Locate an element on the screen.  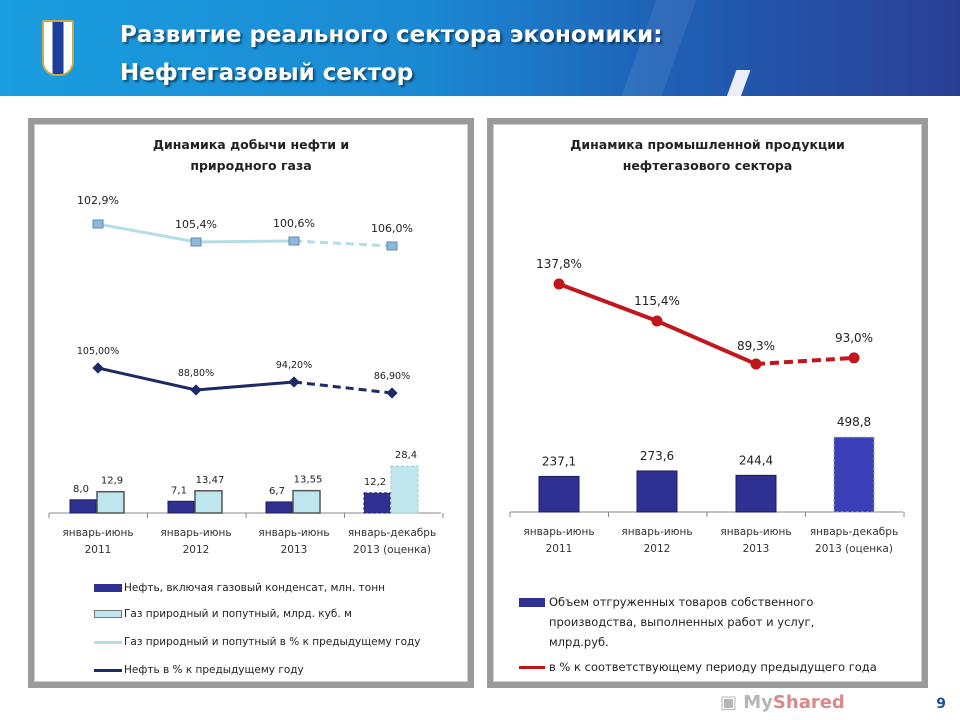
legend-label: Нефть в % к предыдущему году is located at coordinates (214, 670).